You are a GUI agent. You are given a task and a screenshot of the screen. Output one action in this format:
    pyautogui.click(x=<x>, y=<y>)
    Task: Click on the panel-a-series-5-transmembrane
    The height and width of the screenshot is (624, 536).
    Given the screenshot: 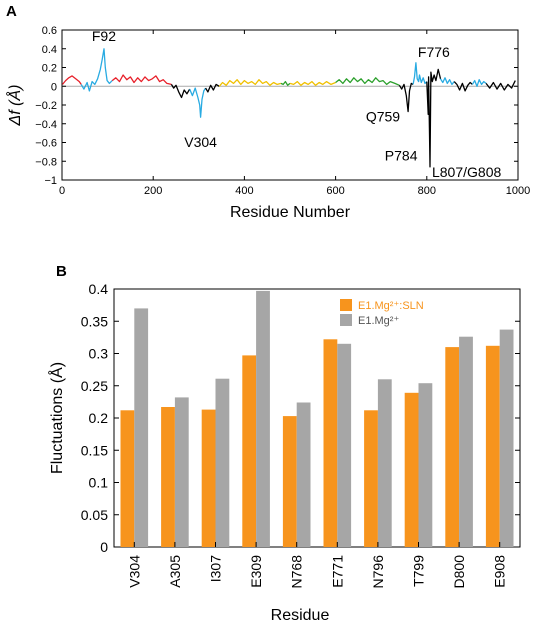 What is the action you would take?
    pyautogui.click(x=212, y=88)
    